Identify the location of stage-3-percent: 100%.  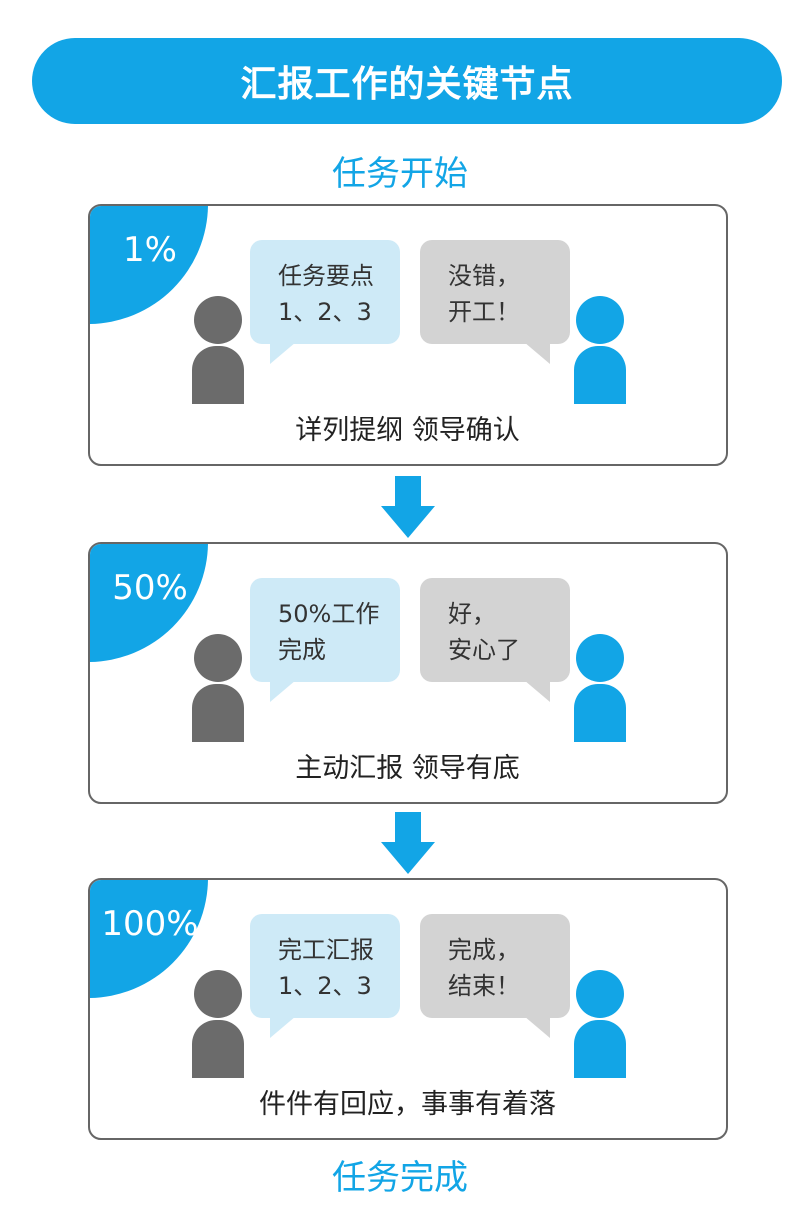
(150, 924).